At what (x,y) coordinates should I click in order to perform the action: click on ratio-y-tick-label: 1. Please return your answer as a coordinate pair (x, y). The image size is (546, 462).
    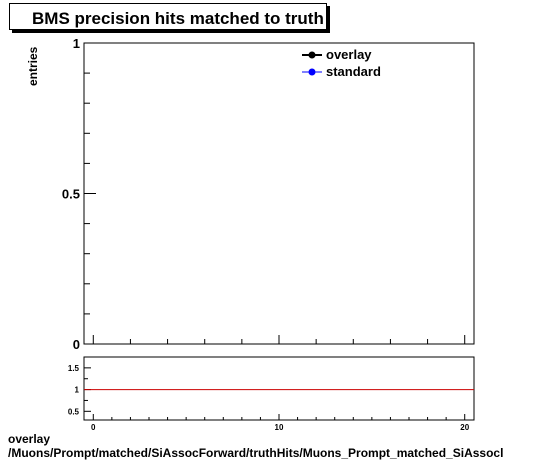
    Looking at the image, I should click on (77, 390).